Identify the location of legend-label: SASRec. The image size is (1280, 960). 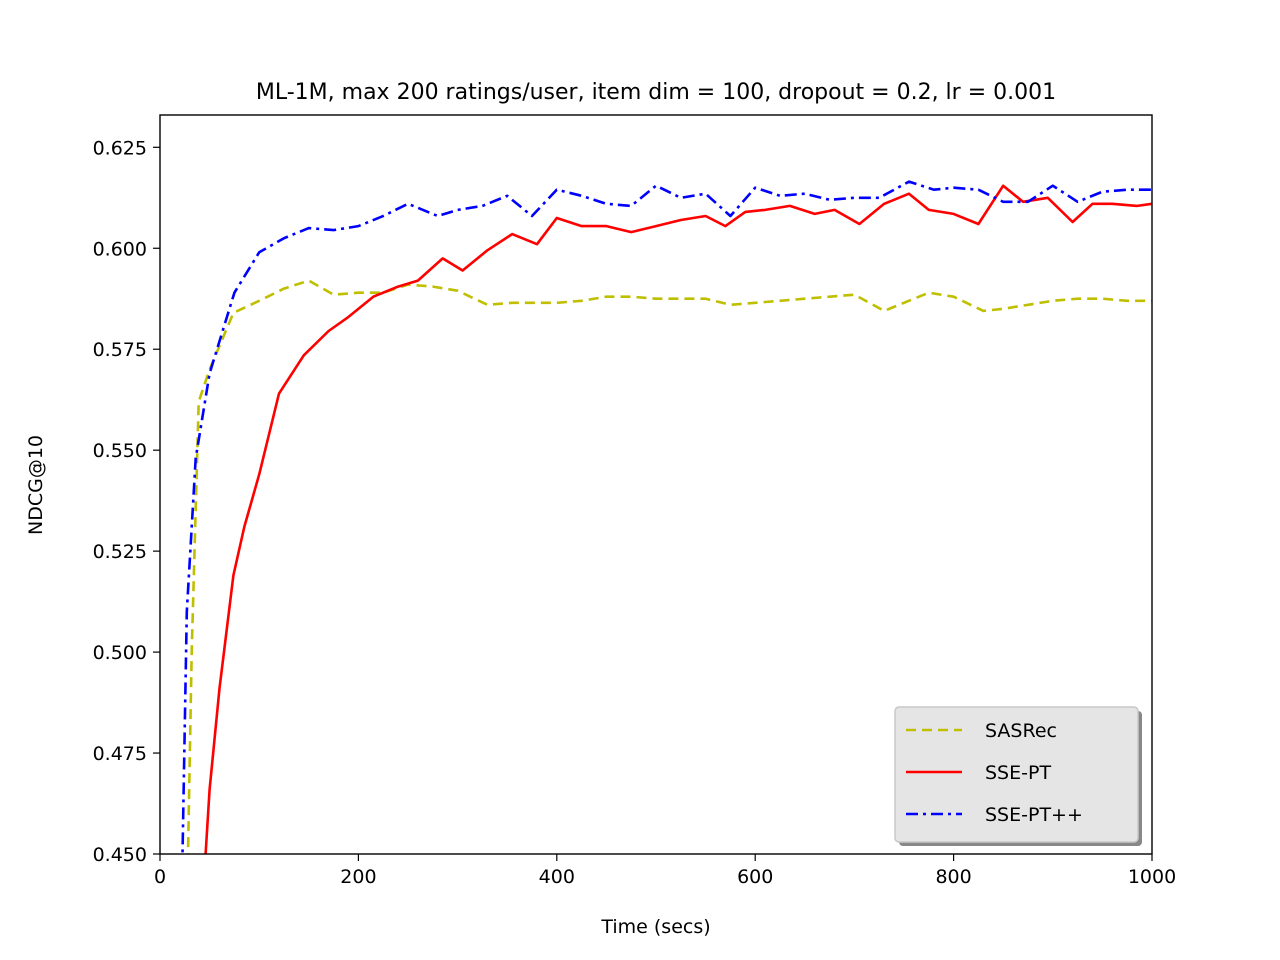
(1021, 731).